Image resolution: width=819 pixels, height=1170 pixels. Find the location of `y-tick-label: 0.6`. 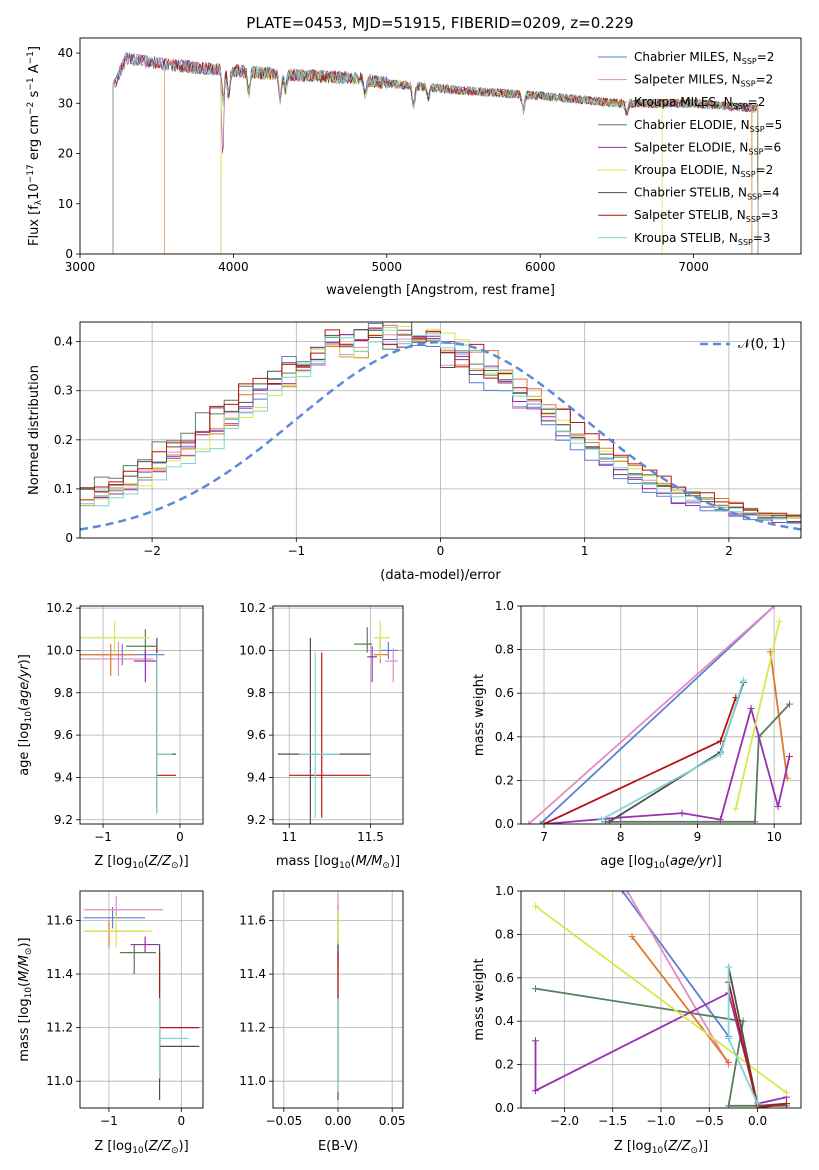

y-tick-label: 0.6 is located at coordinates (504, 978).